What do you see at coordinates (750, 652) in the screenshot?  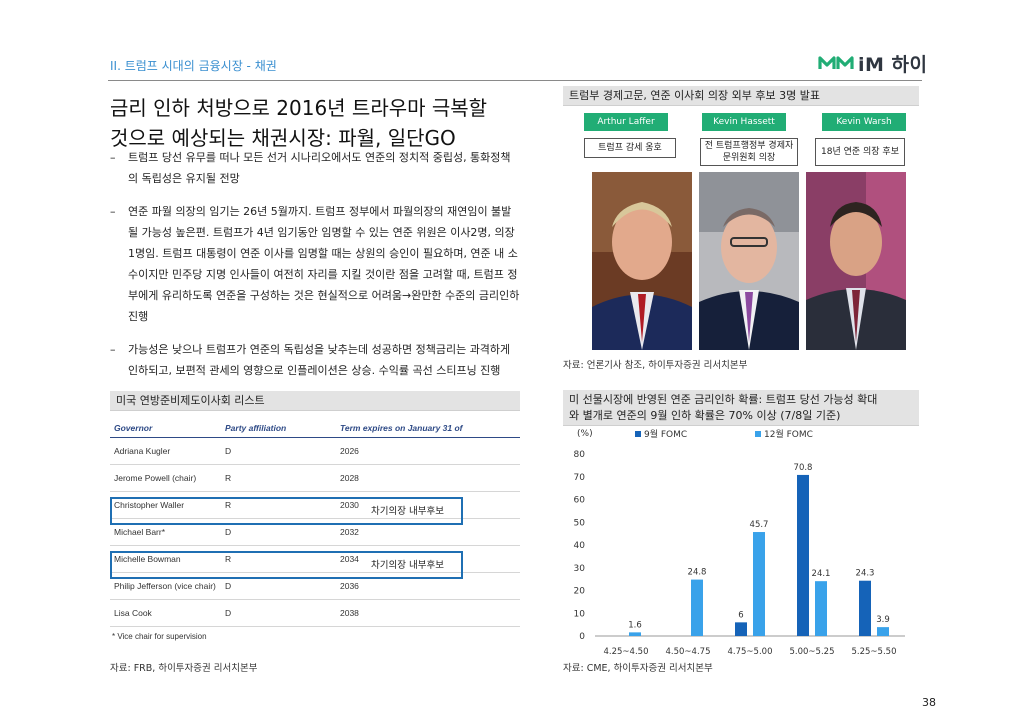 I see `x-tick-label: 4.75~5.00` at bounding box center [750, 652].